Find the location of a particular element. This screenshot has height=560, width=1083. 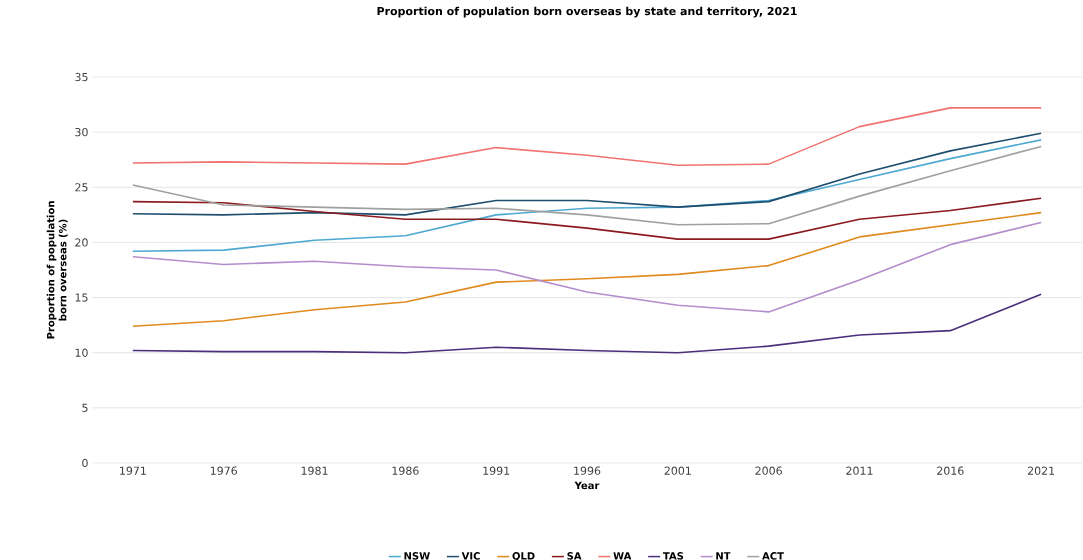

x-tick-label: 1986 is located at coordinates (405, 470).